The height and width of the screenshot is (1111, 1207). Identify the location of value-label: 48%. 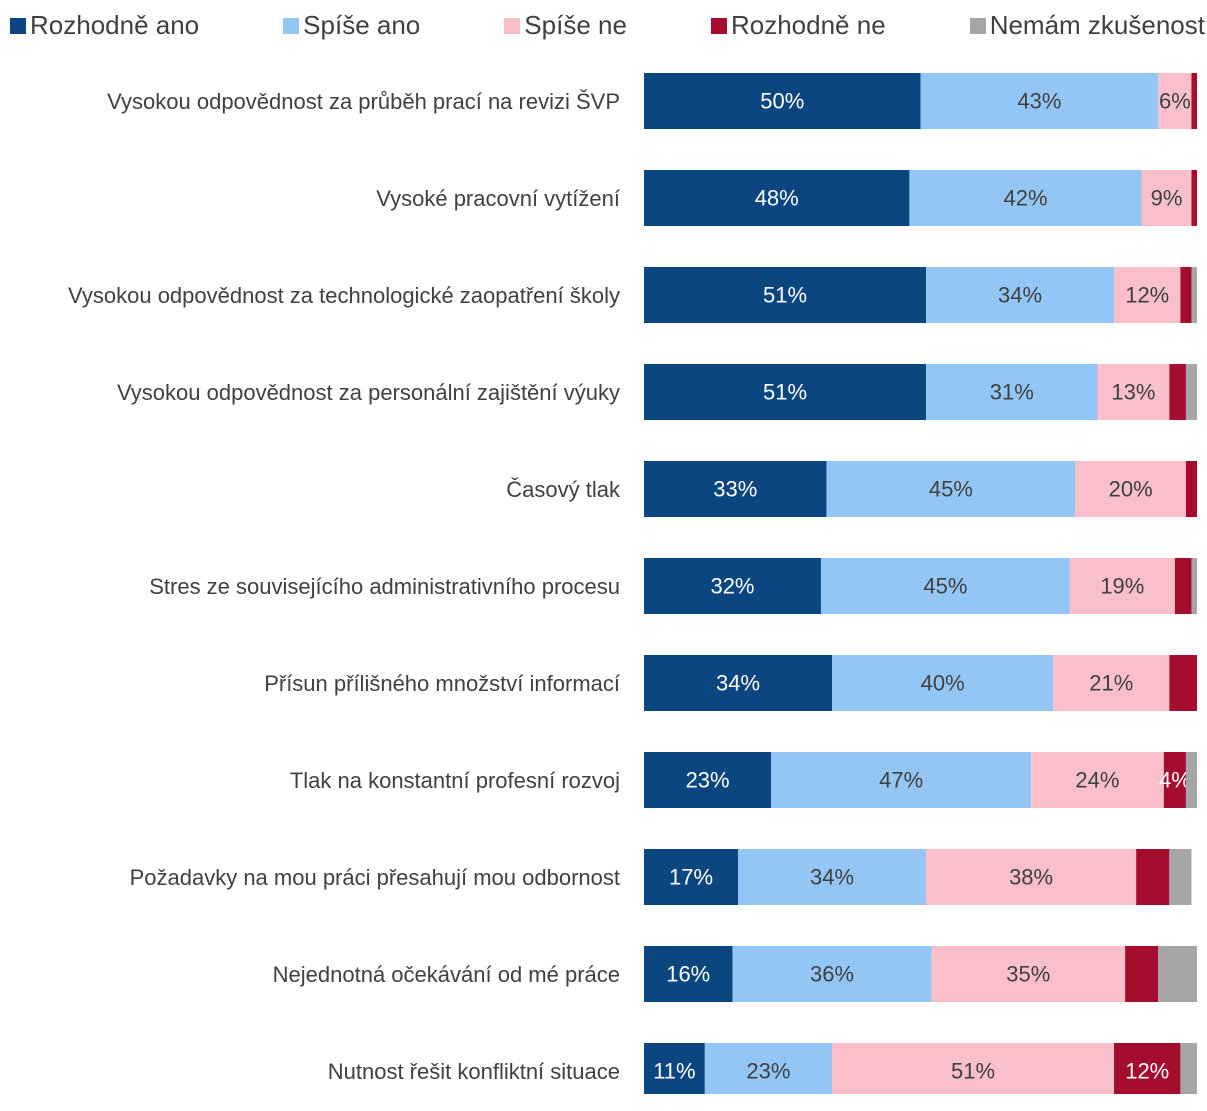
(777, 198).